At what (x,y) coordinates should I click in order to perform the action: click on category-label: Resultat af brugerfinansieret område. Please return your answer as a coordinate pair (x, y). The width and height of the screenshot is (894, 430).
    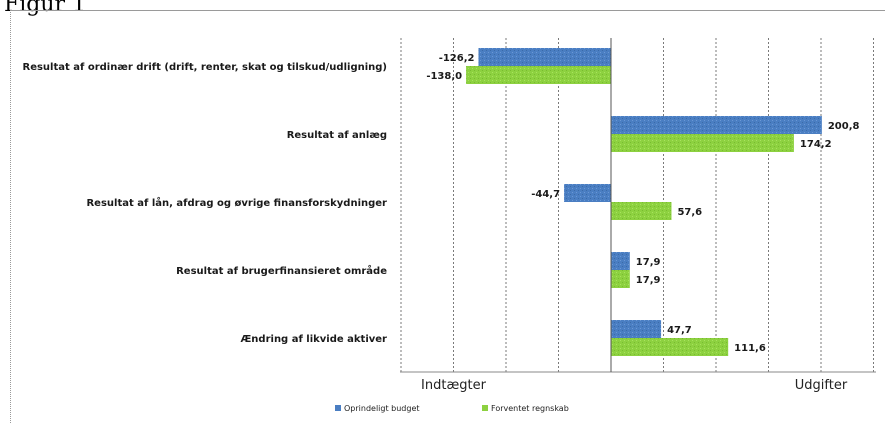
    Looking at the image, I should click on (281, 270).